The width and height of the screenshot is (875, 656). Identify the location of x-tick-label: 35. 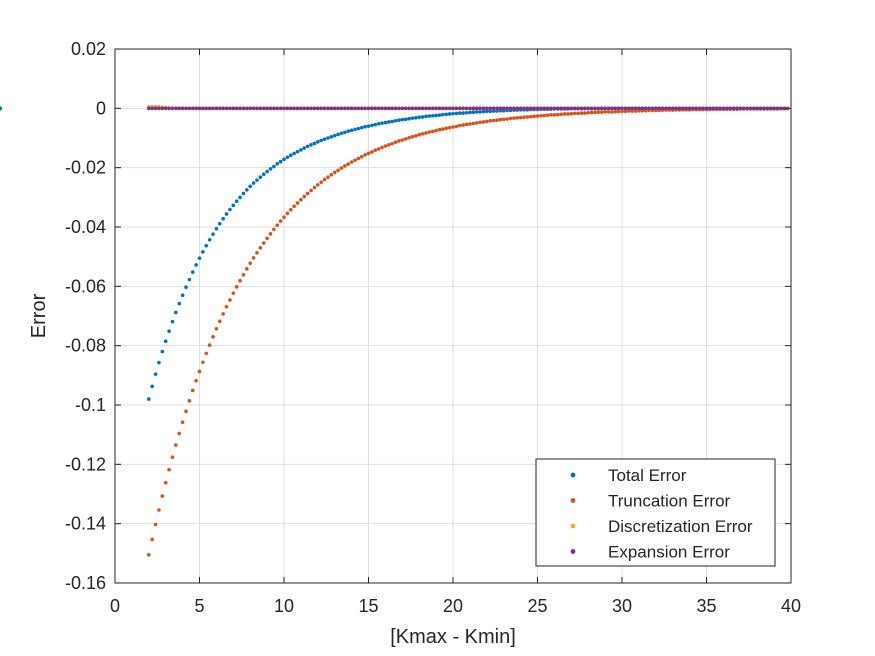
(706, 606).